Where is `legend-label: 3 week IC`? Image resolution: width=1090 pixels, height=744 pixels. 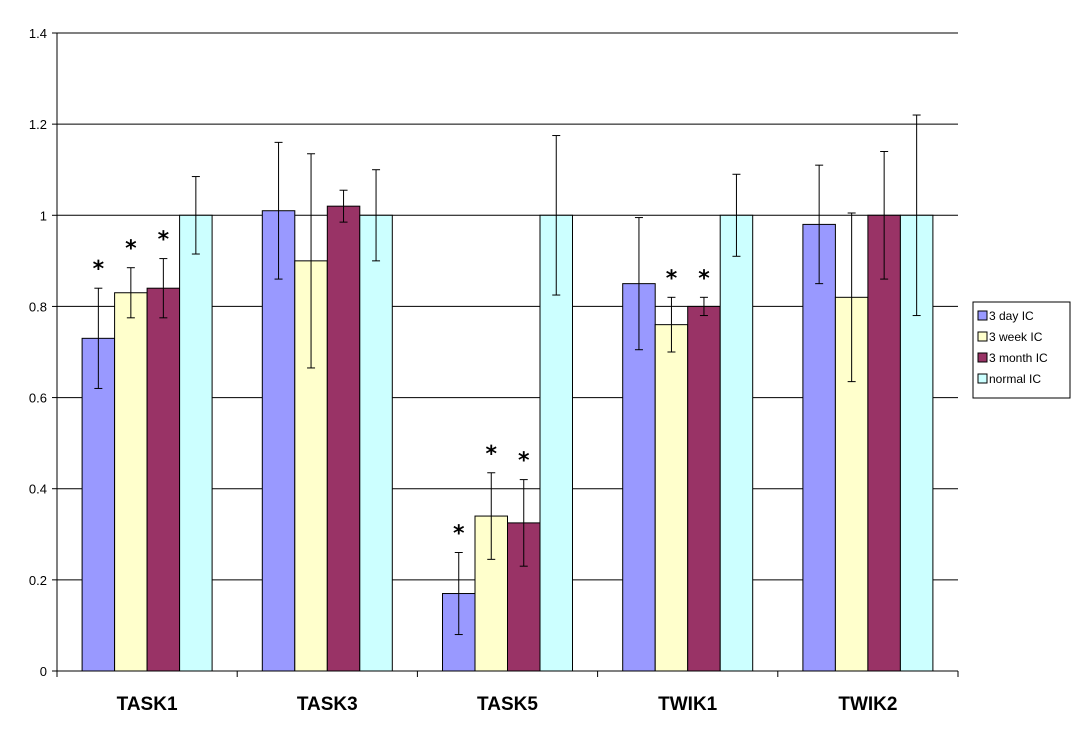 legend-label: 3 week IC is located at coordinates (1016, 337).